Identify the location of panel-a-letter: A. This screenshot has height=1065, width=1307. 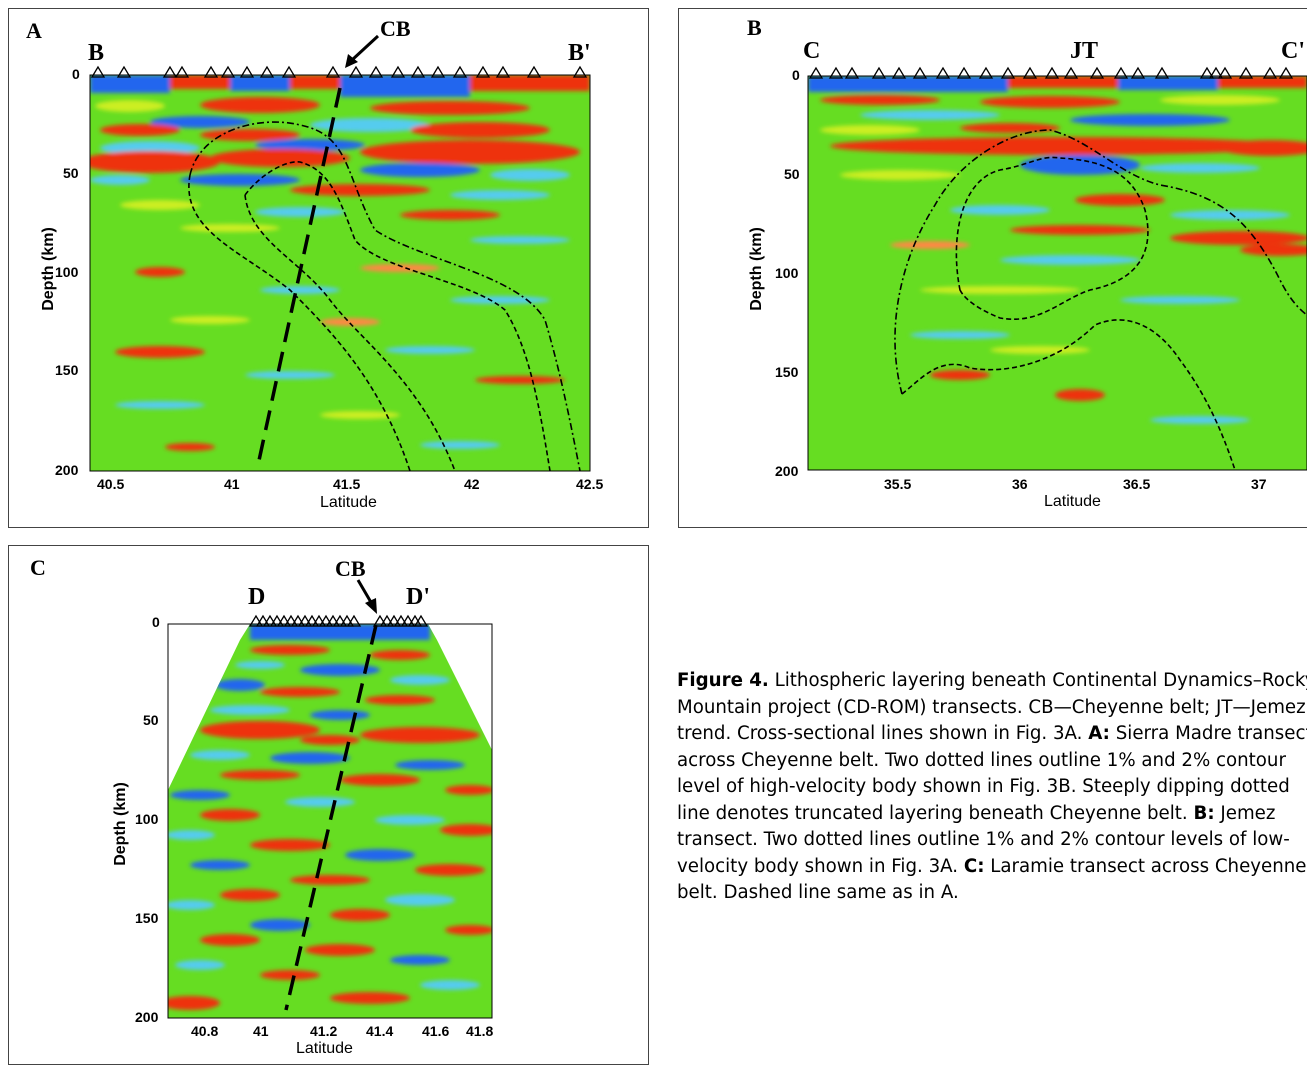
(34, 30).